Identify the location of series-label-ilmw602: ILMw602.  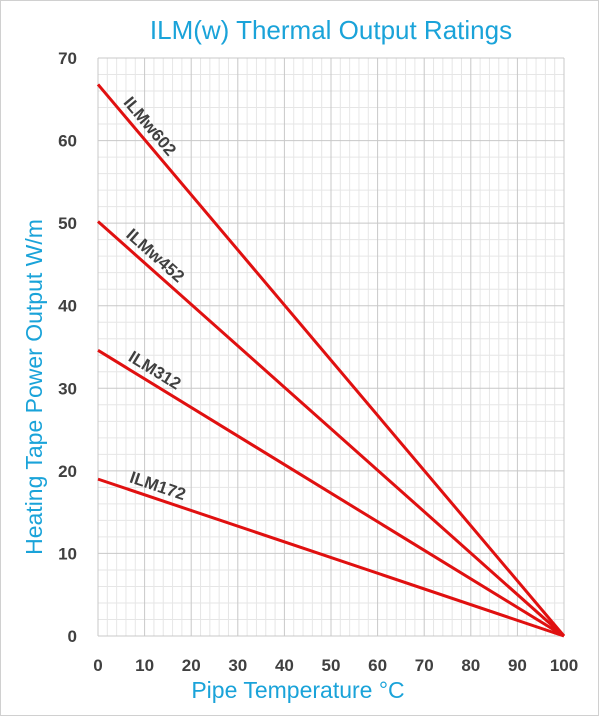
(150, 126).